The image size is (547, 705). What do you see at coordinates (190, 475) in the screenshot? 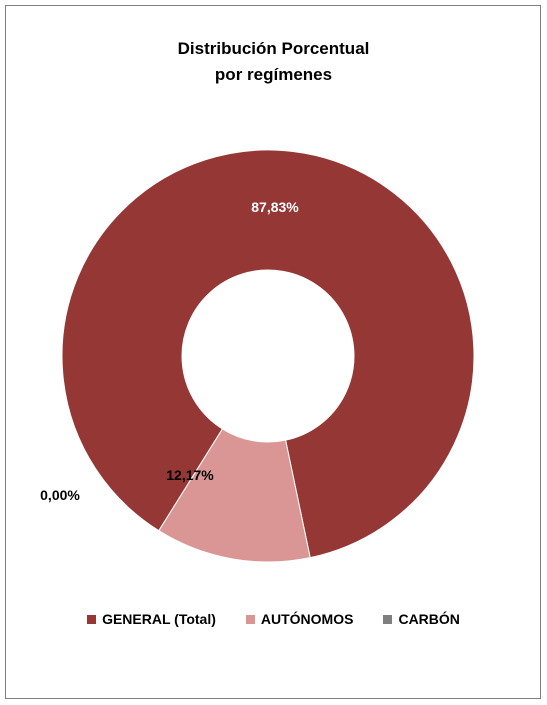
I see `data-label-autonomos: 12,17%` at bounding box center [190, 475].